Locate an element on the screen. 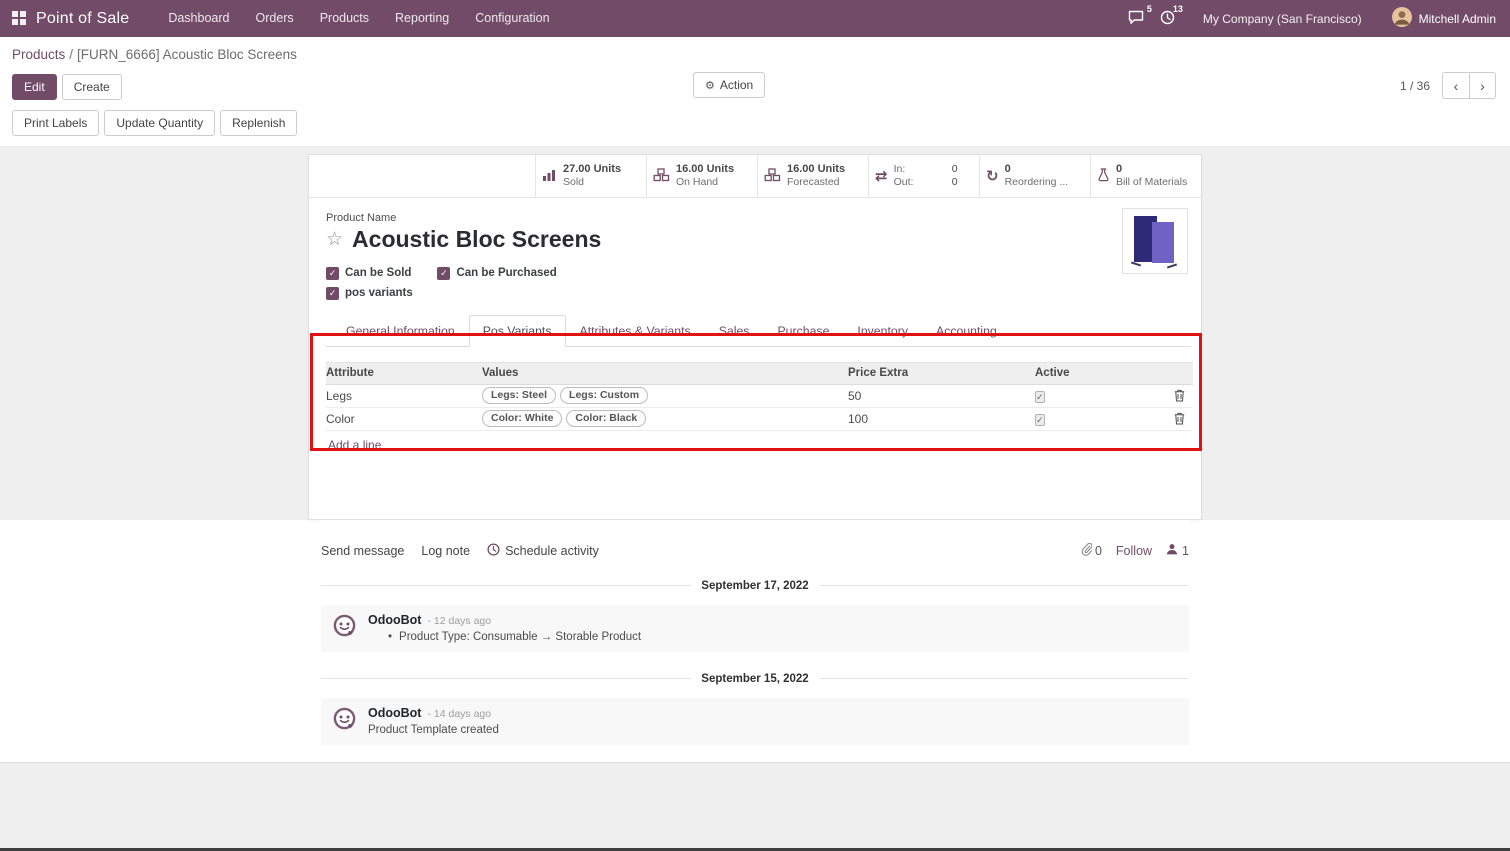 This screenshot has width=1510, height=851. edit-button: Edit is located at coordinates (34, 86).